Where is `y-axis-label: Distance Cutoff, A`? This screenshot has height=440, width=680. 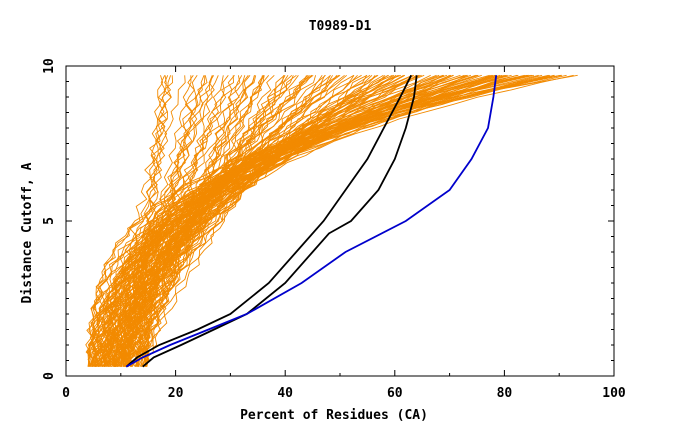 y-axis-label: Distance Cutoff, A is located at coordinates (27, 232).